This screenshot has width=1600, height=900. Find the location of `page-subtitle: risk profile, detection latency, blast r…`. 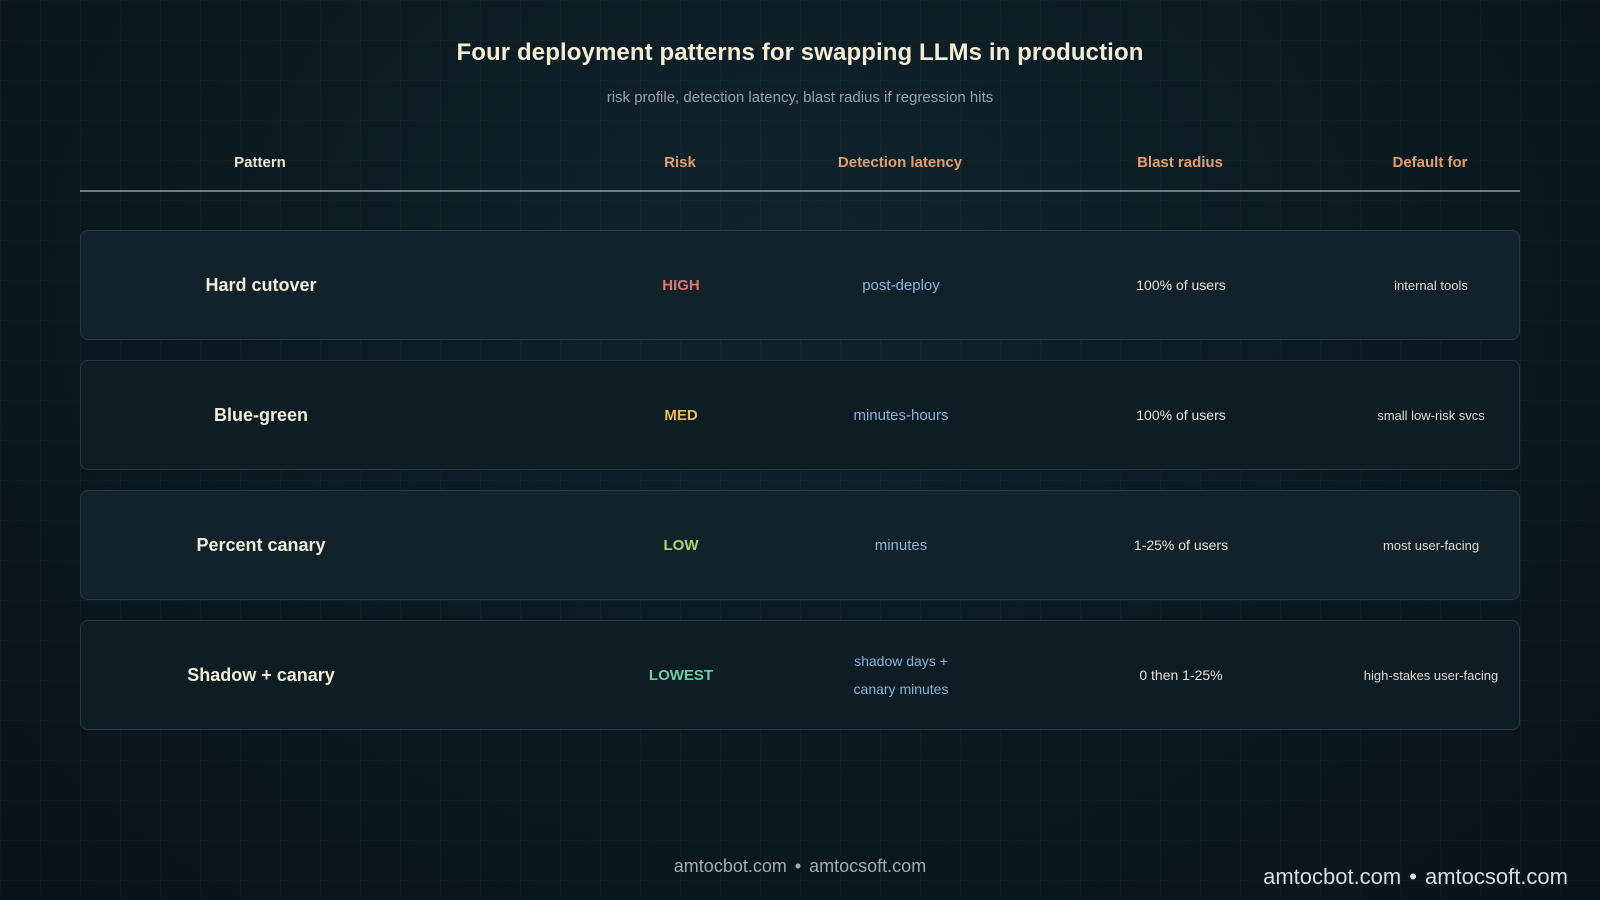

page-subtitle: risk profile, detection latency, blast r… is located at coordinates (800, 97).